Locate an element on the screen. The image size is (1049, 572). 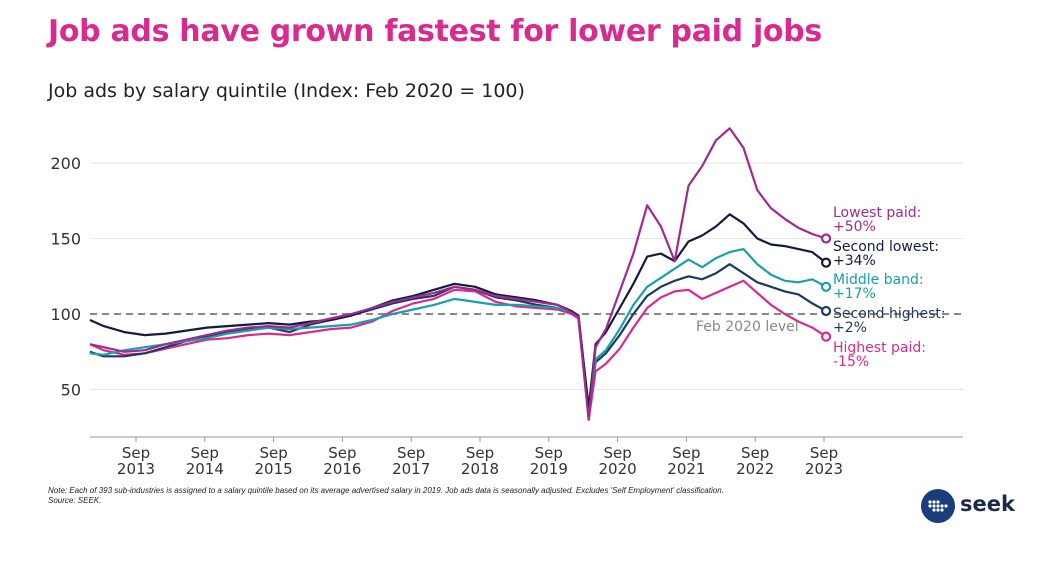
y-tick-label: 200 is located at coordinates (65, 163).